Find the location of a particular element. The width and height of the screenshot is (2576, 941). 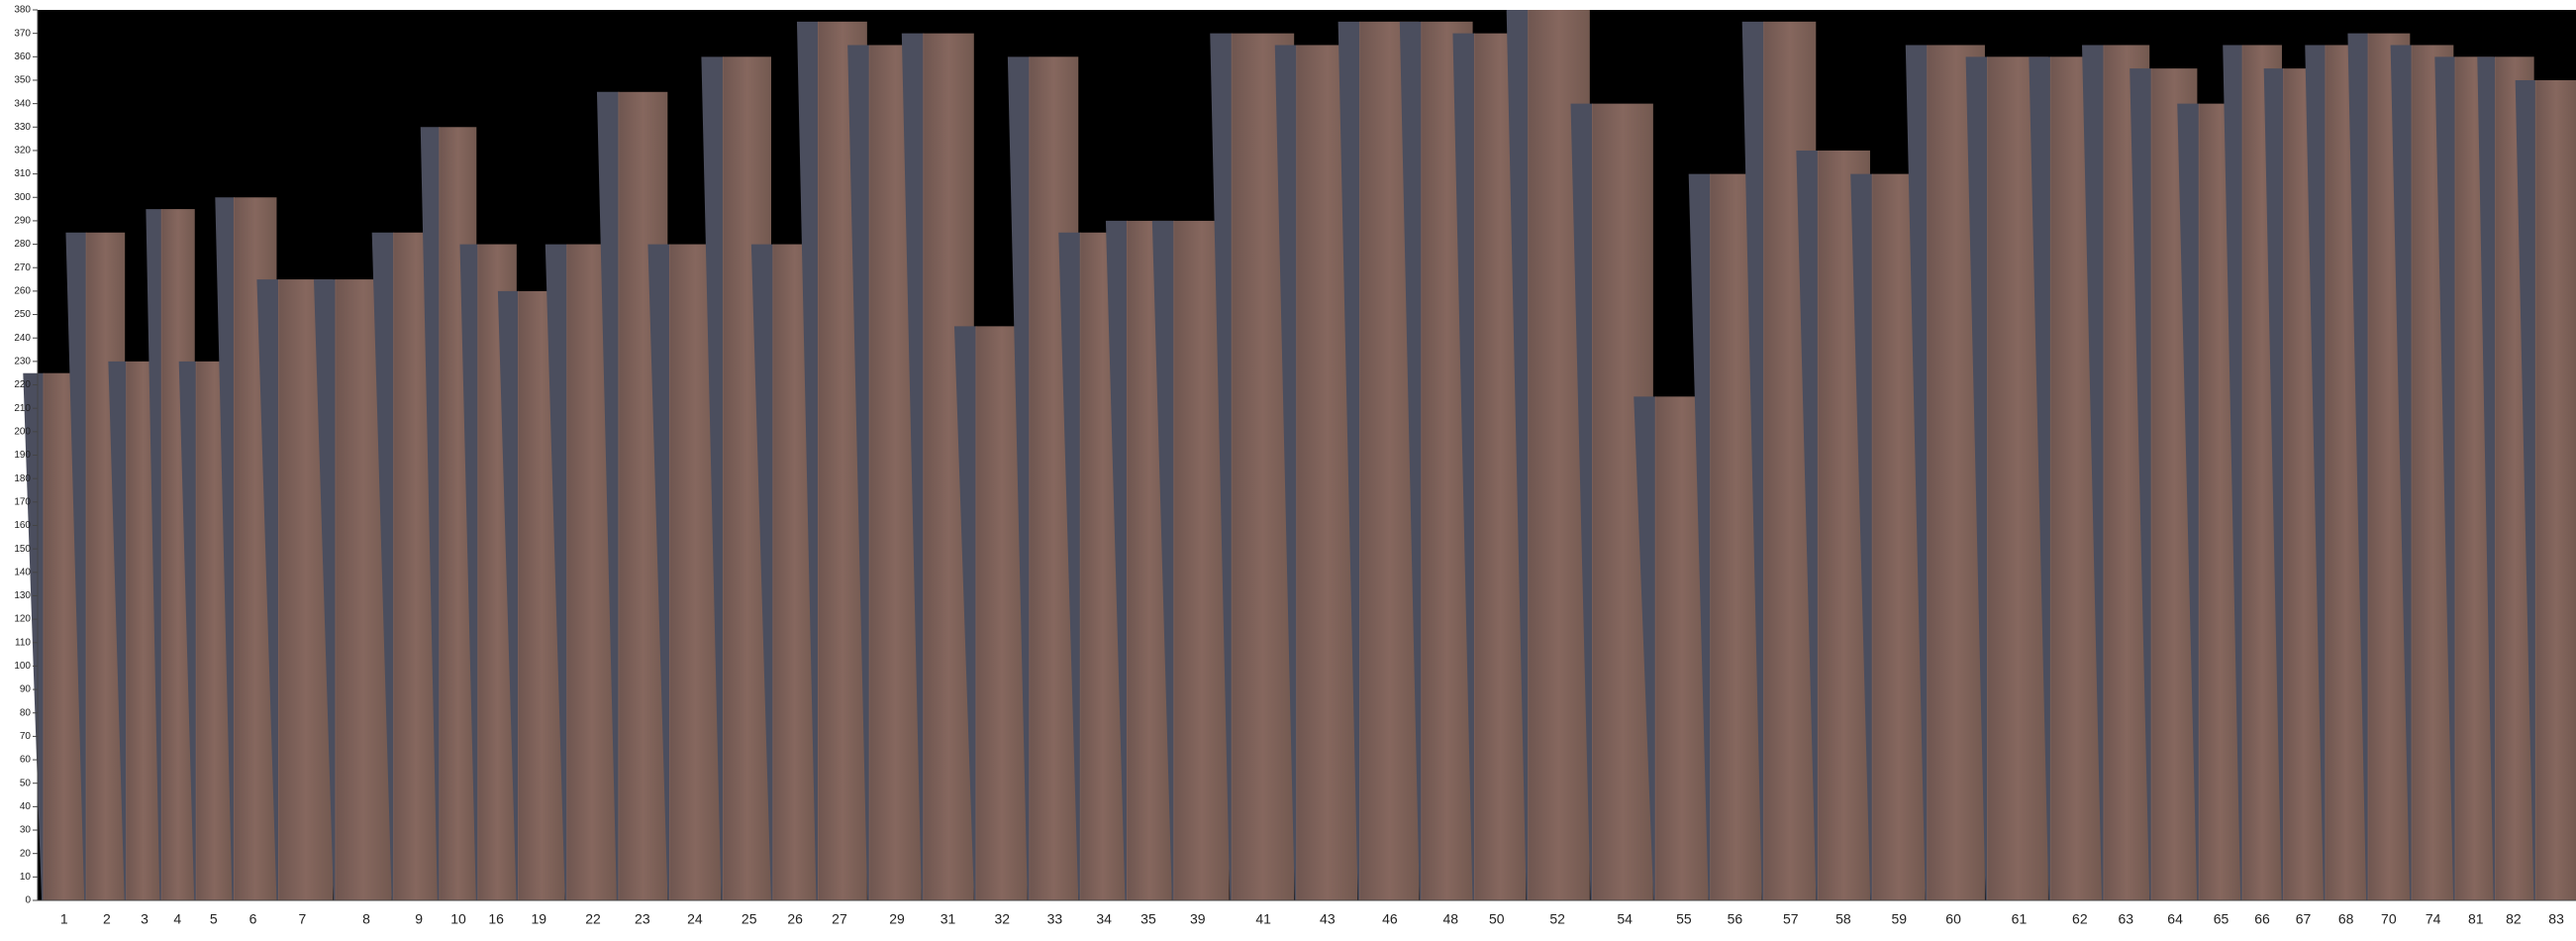

y-tick-label: 290 is located at coordinates (23, 221).